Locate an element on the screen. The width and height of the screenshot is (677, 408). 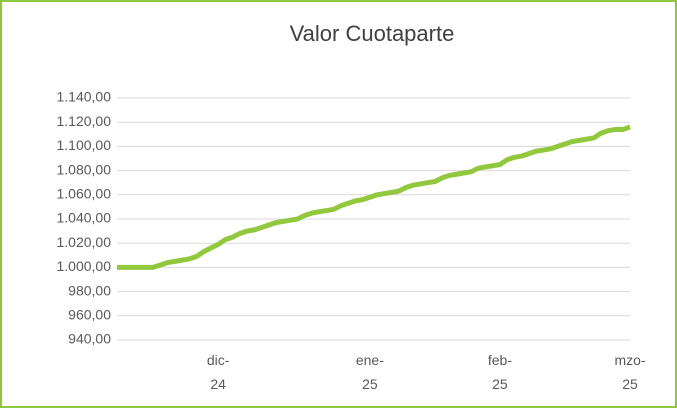
x-tick-label: feb-25 is located at coordinates (499, 372).